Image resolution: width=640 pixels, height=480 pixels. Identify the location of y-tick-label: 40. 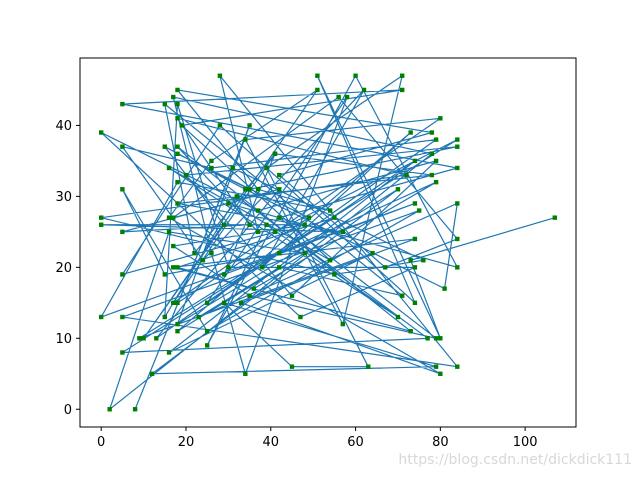
(63, 126).